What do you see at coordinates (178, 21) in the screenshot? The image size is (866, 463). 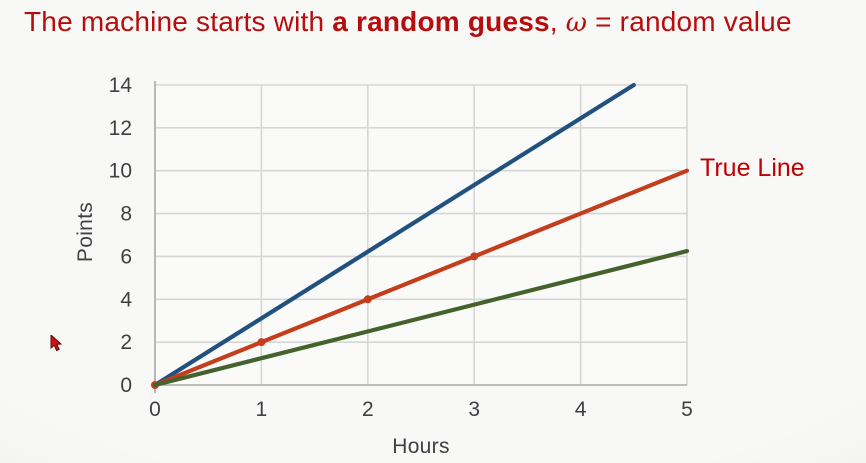 I see `title-prefix: The machine starts with` at bounding box center [178, 21].